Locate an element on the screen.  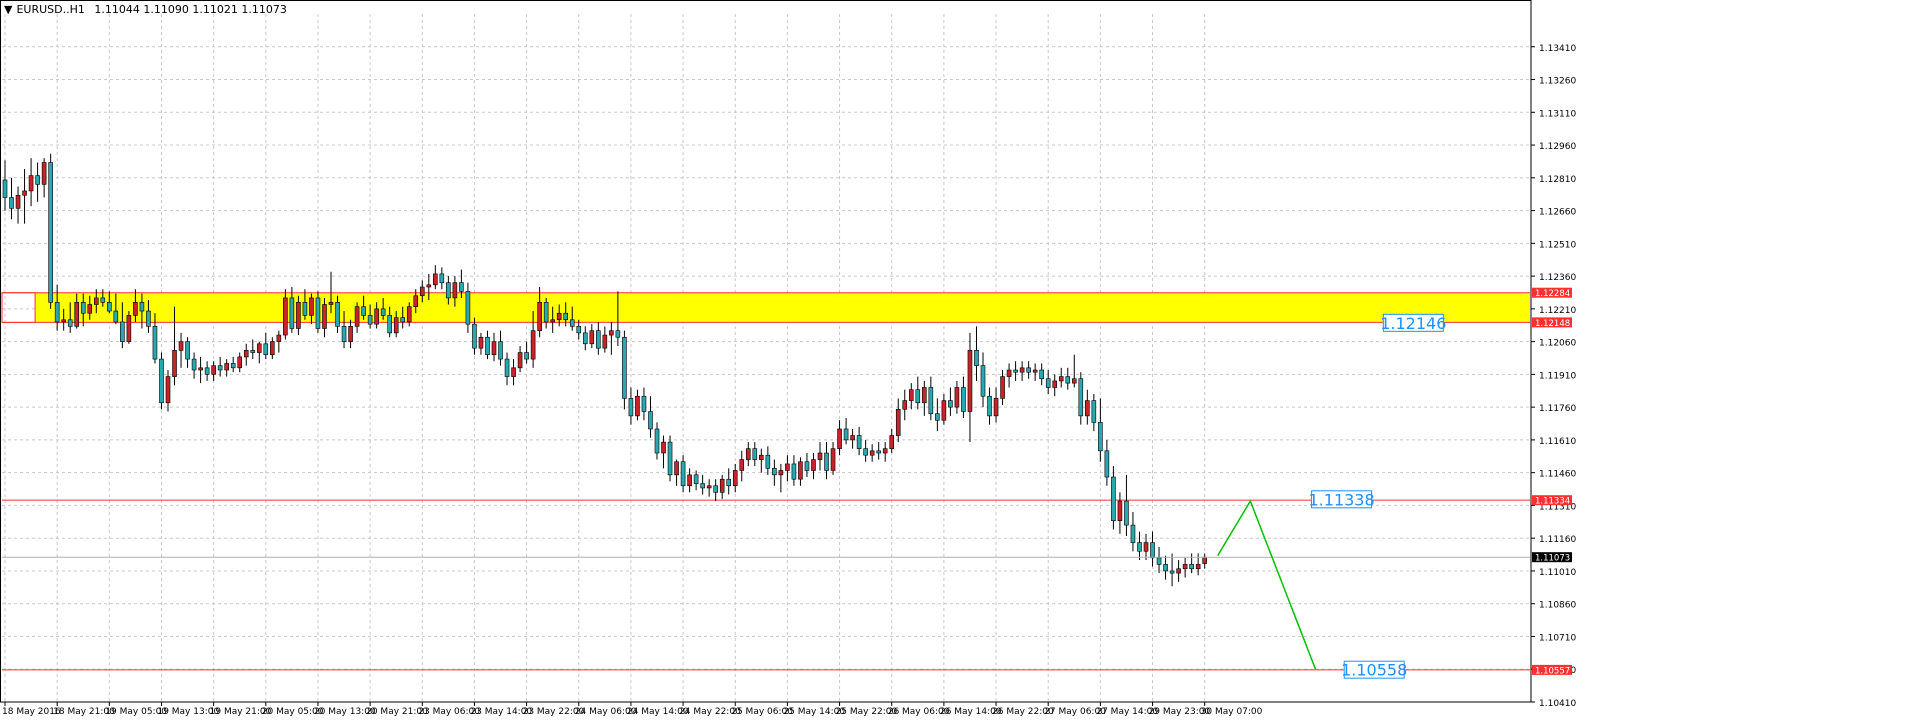
resistance-zone is located at coordinates (783, 307).